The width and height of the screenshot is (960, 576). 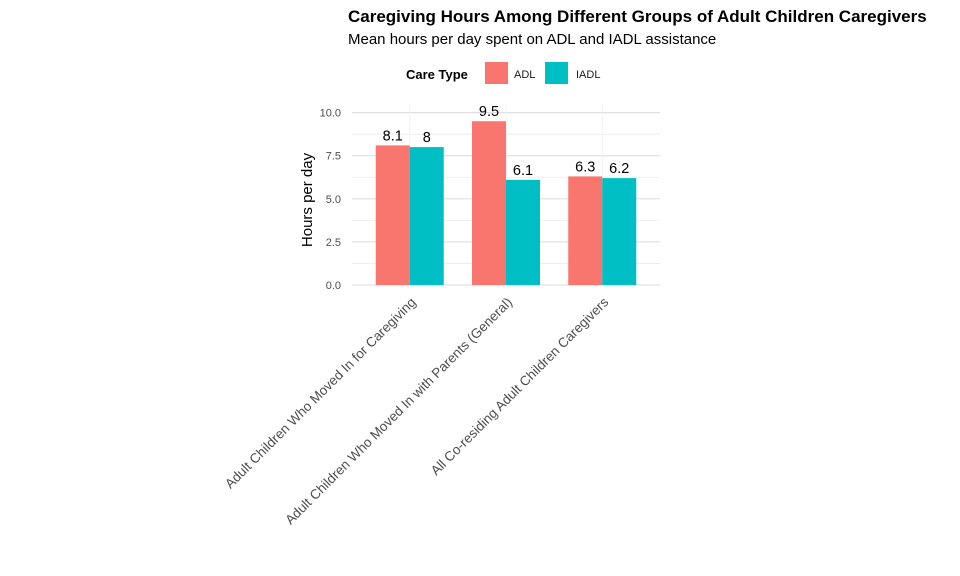 I want to click on y-tick-label: 5.0, so click(x=333, y=200).